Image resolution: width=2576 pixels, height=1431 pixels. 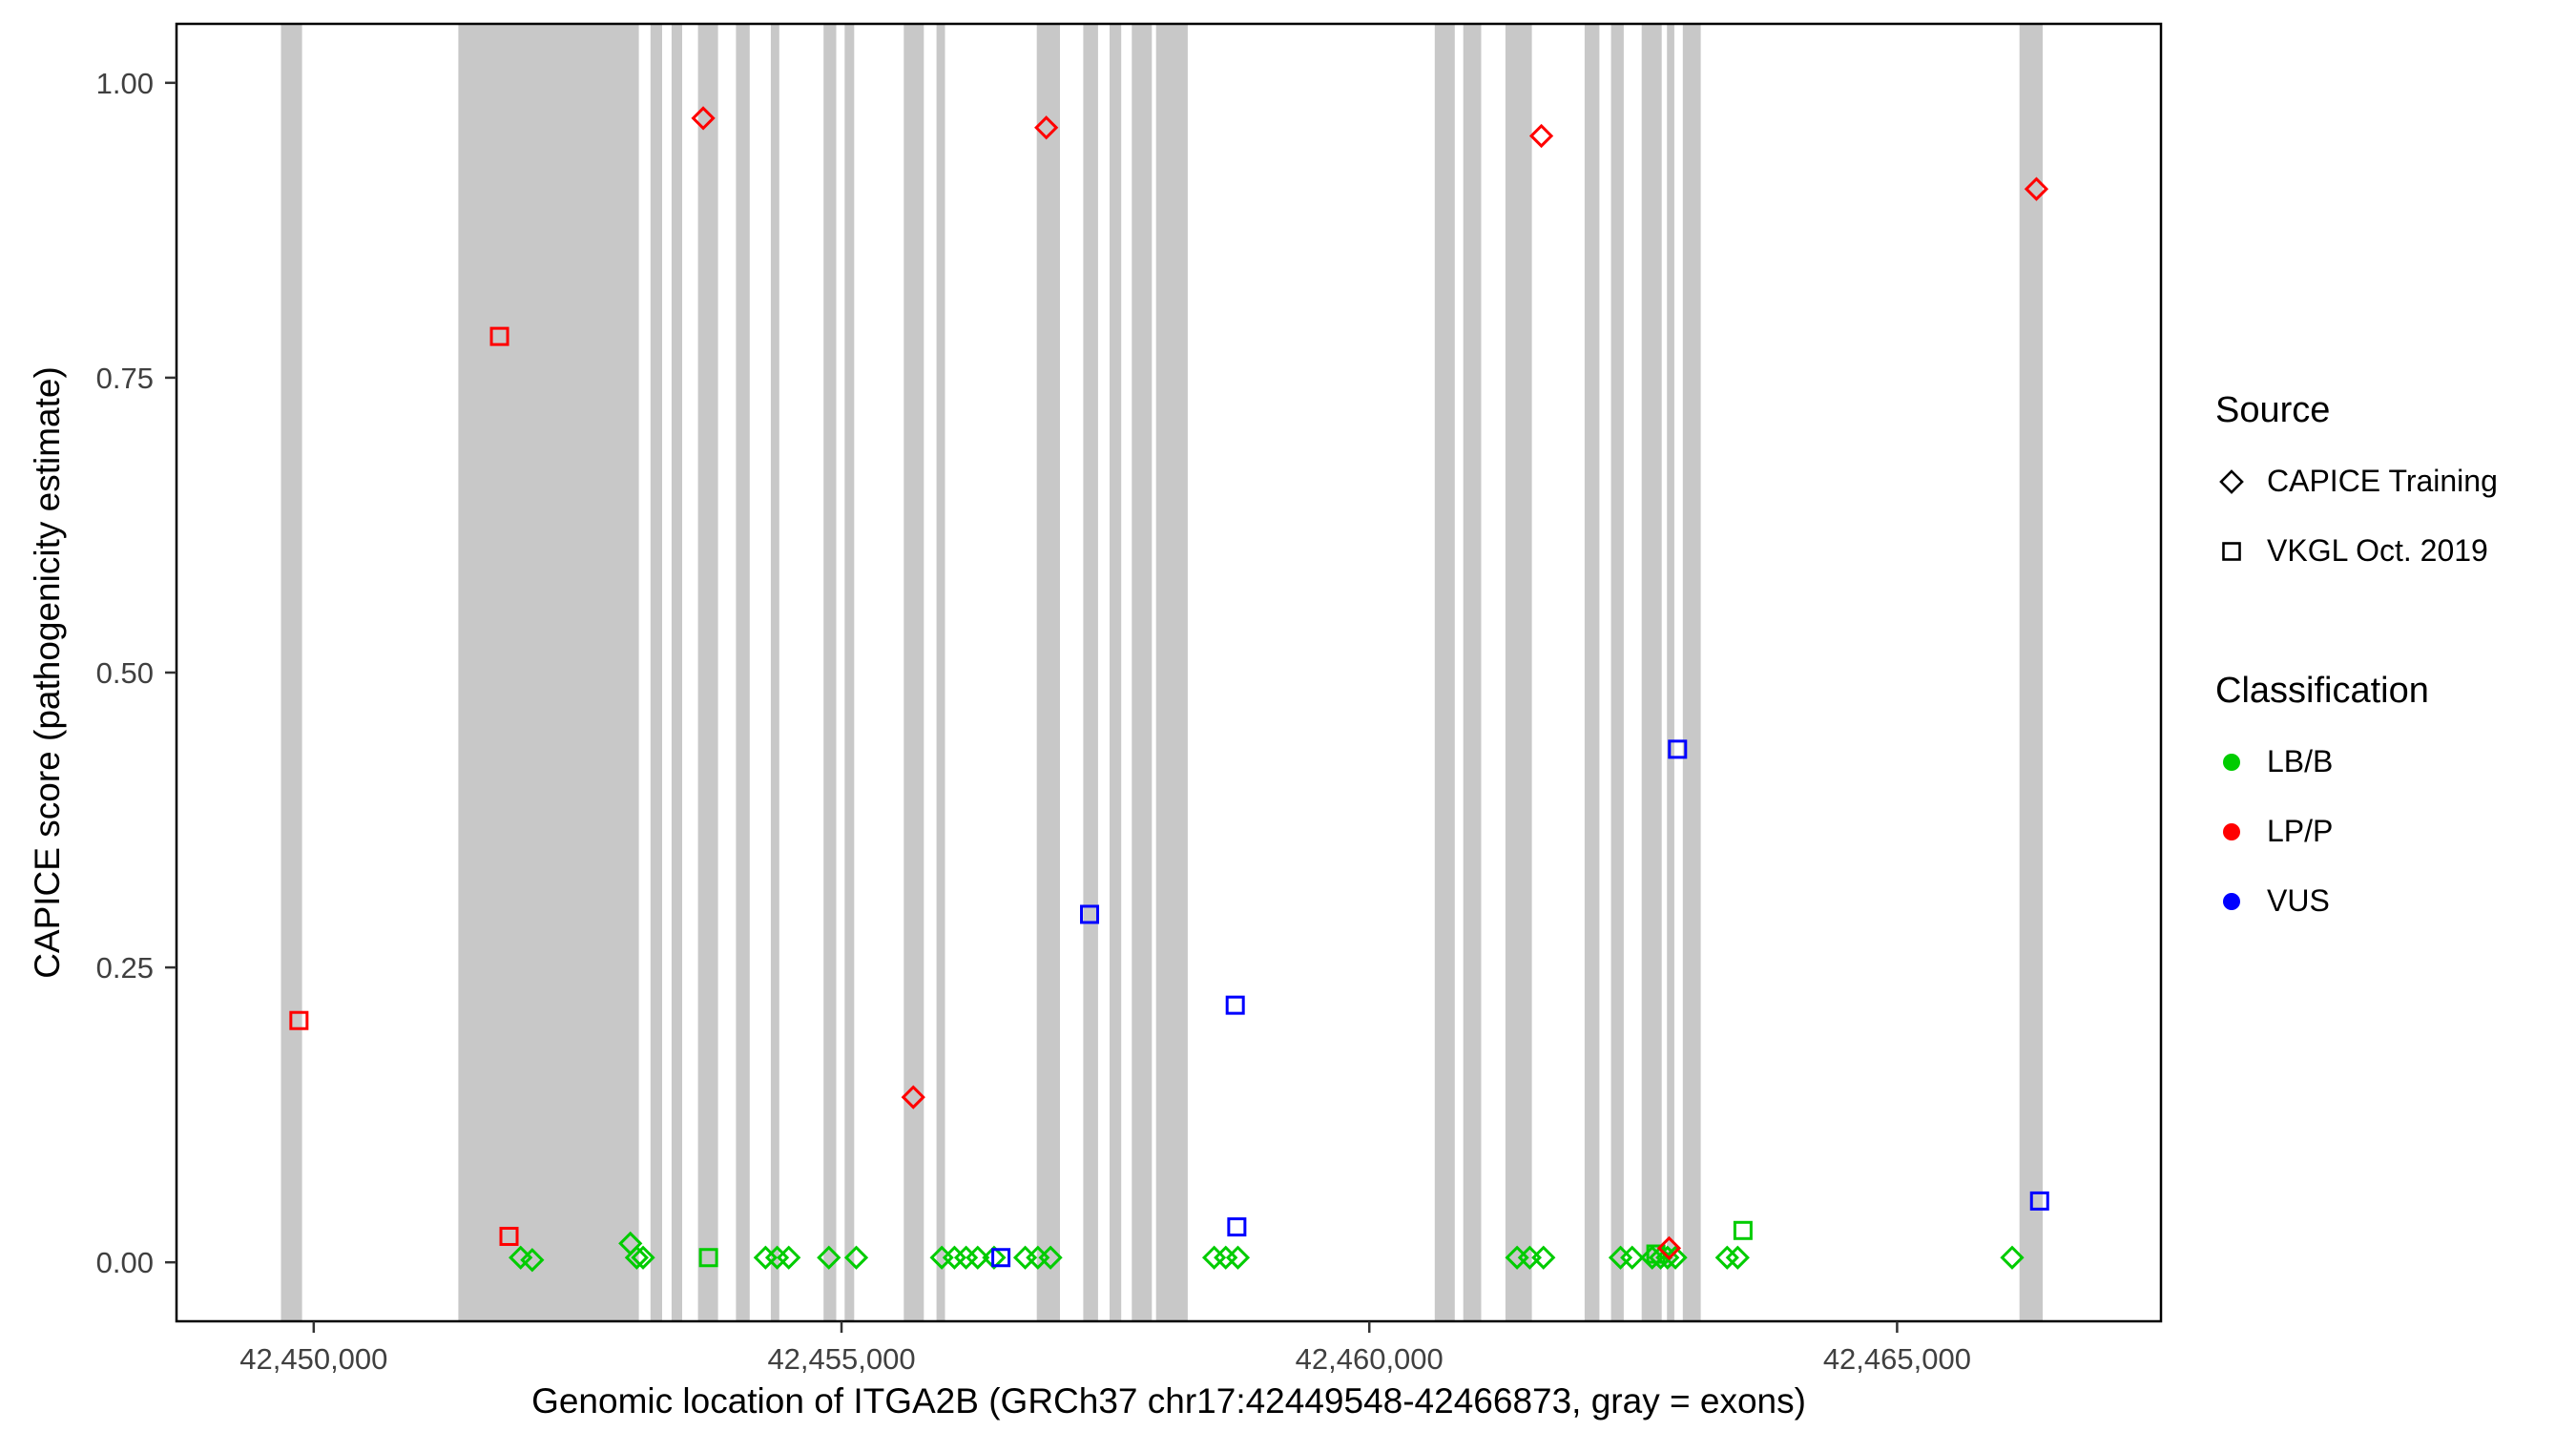 What do you see at coordinates (2391, 831) in the screenshot?
I see `legend-item-lpp: LP/P` at bounding box center [2391, 831].